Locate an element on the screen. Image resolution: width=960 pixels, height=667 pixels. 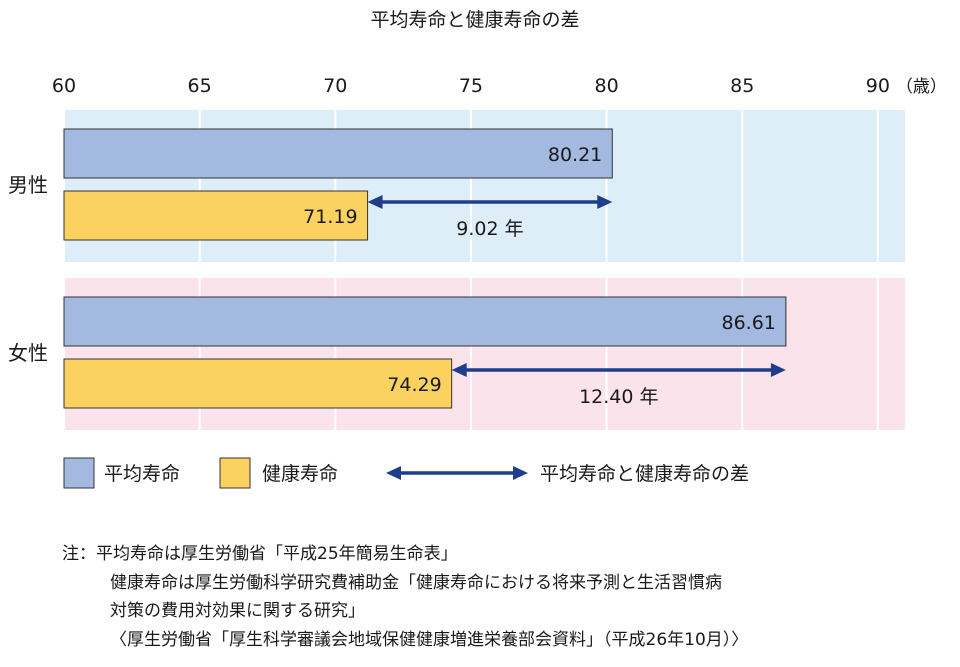
note-line-3: 対策の費用対効果に関する研究」 is located at coordinates (237, 611).